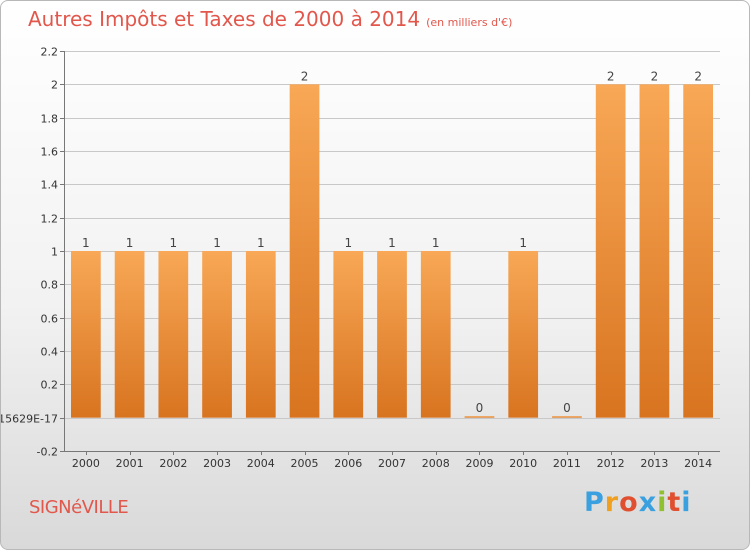  I want to click on x-tick-label: 2010, so click(523, 463).